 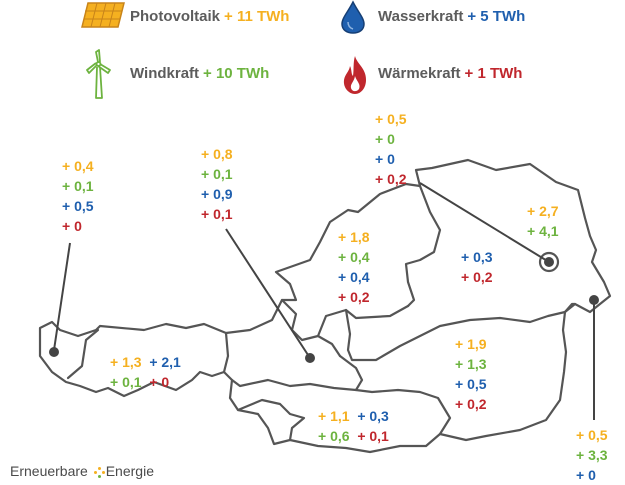 What do you see at coordinates (354, 277) in the screenshot?
I see `oberoesterreich-hydro: + 0,4` at bounding box center [354, 277].